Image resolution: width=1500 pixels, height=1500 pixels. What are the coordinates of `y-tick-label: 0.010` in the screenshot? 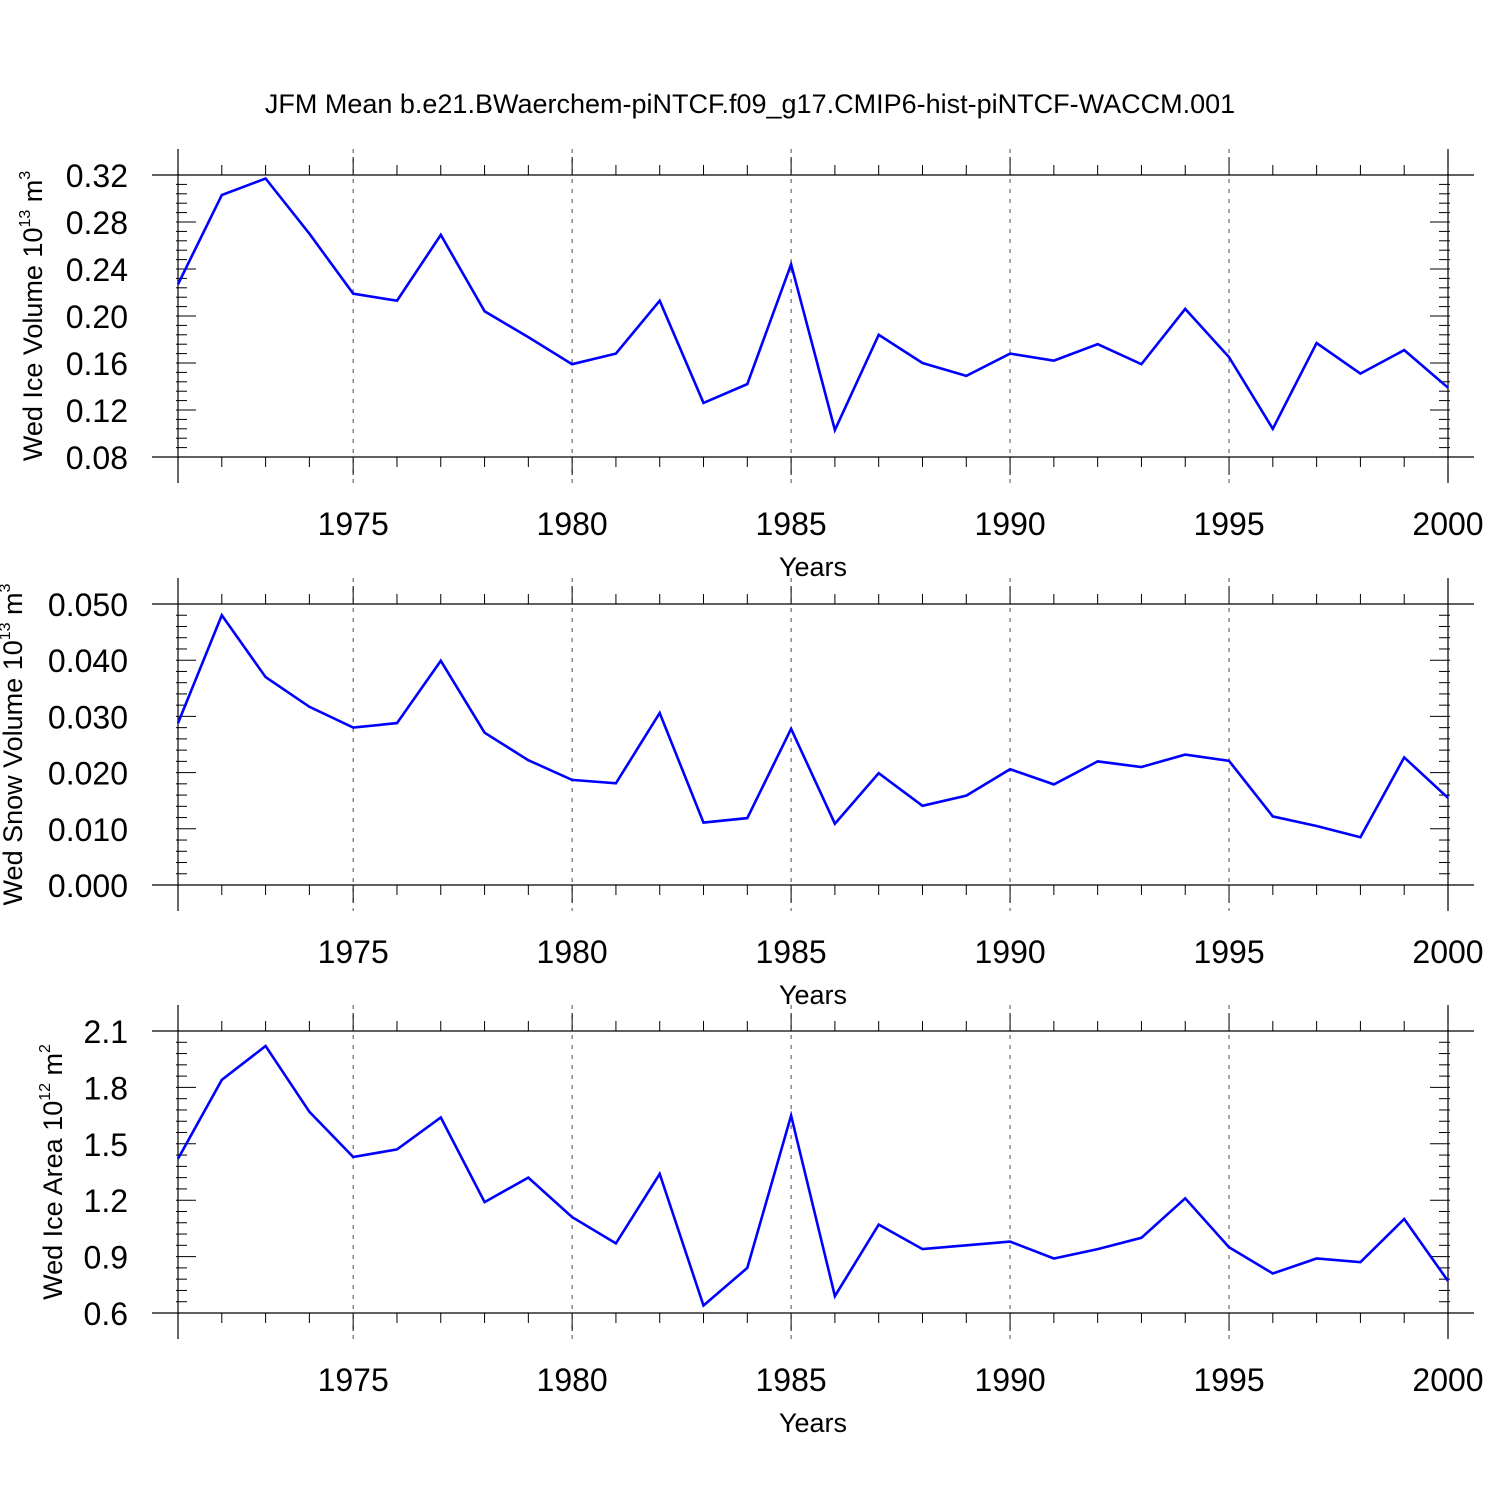 It's located at (88, 830).